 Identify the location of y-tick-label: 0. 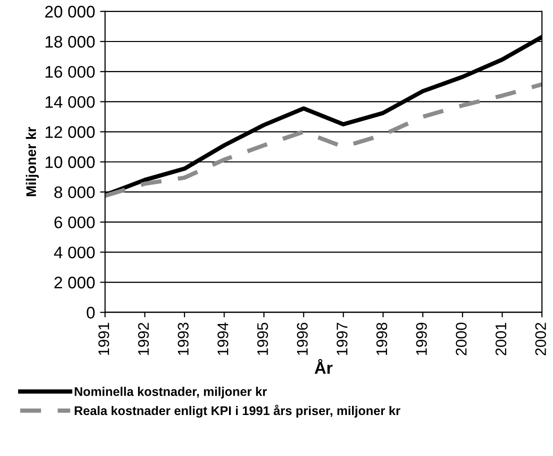
(90, 312).